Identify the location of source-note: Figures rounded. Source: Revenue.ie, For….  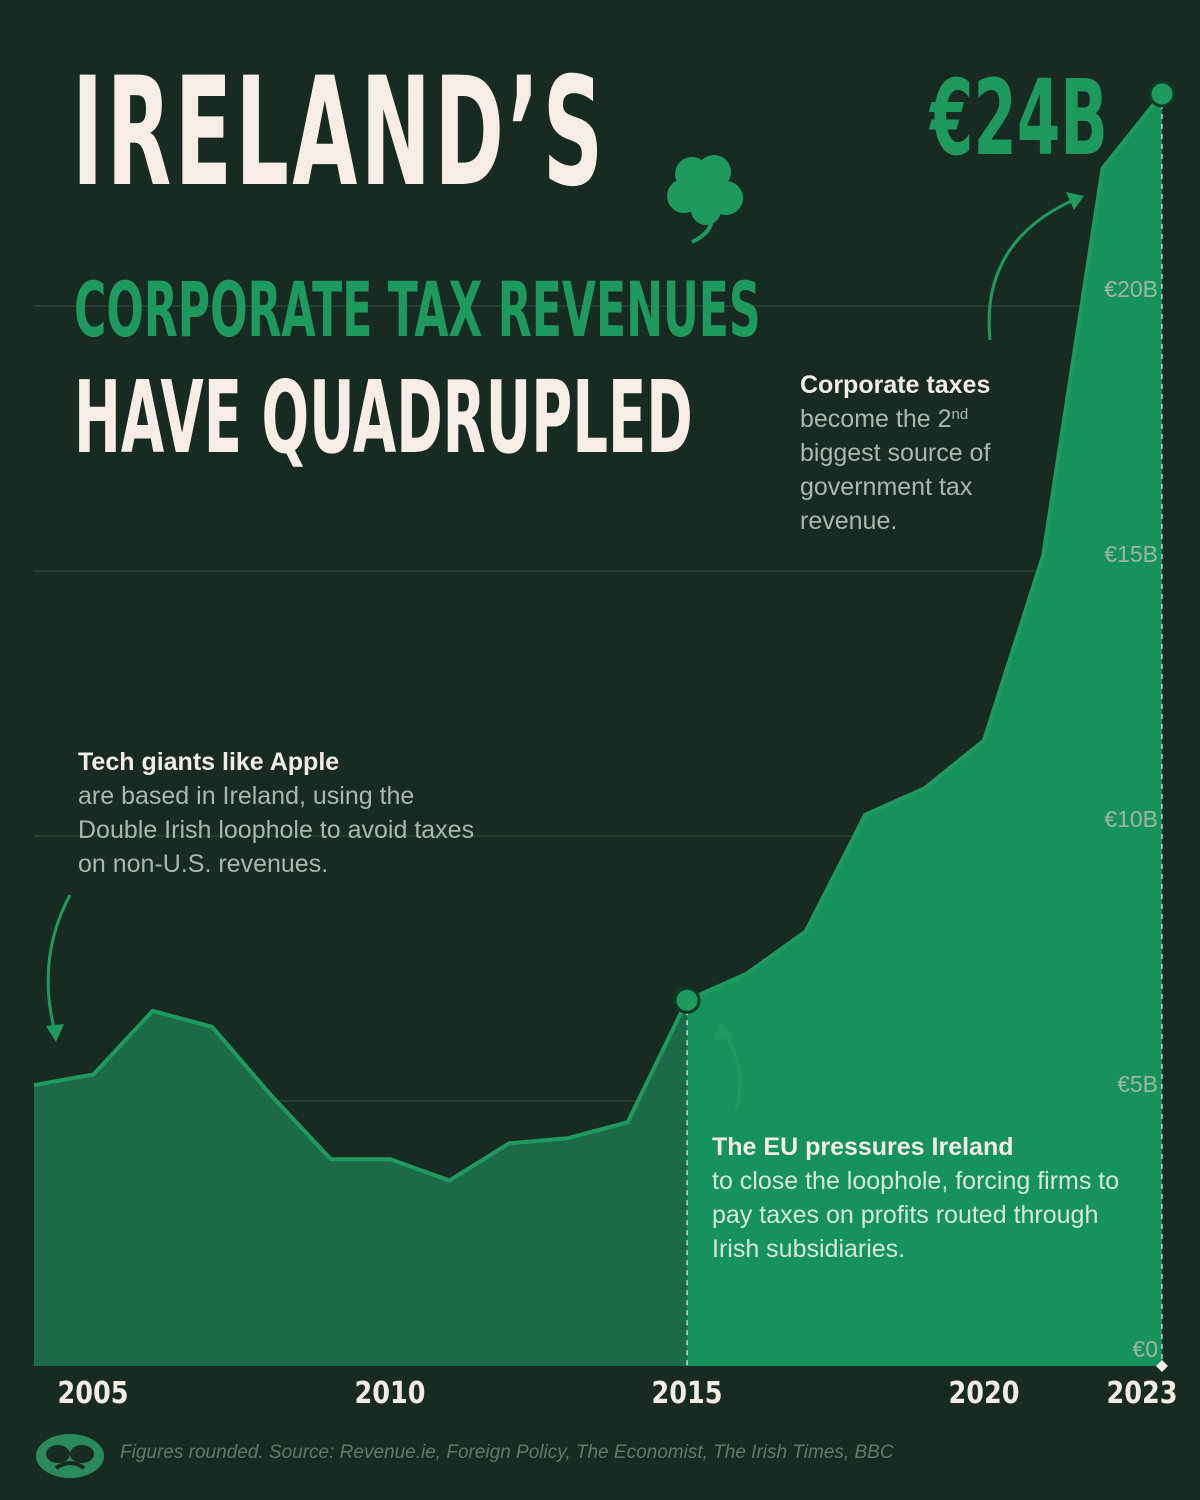
(507, 1452).